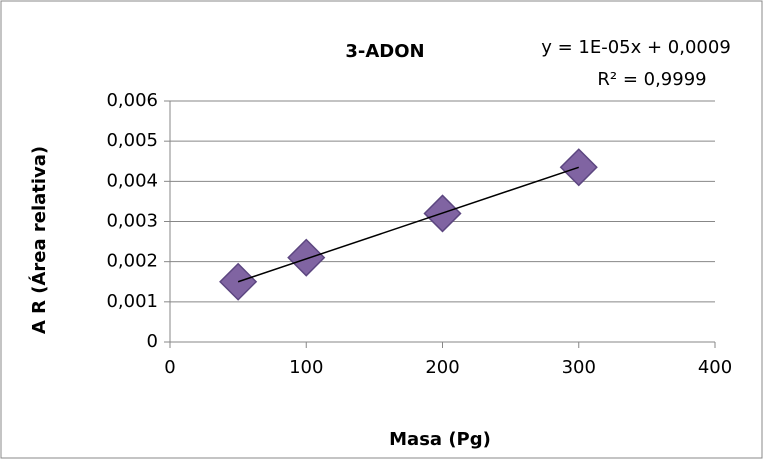 The image size is (763, 459). Describe the element at coordinates (132, 100) in the screenshot. I see `y-tick-label: 0,006` at that location.